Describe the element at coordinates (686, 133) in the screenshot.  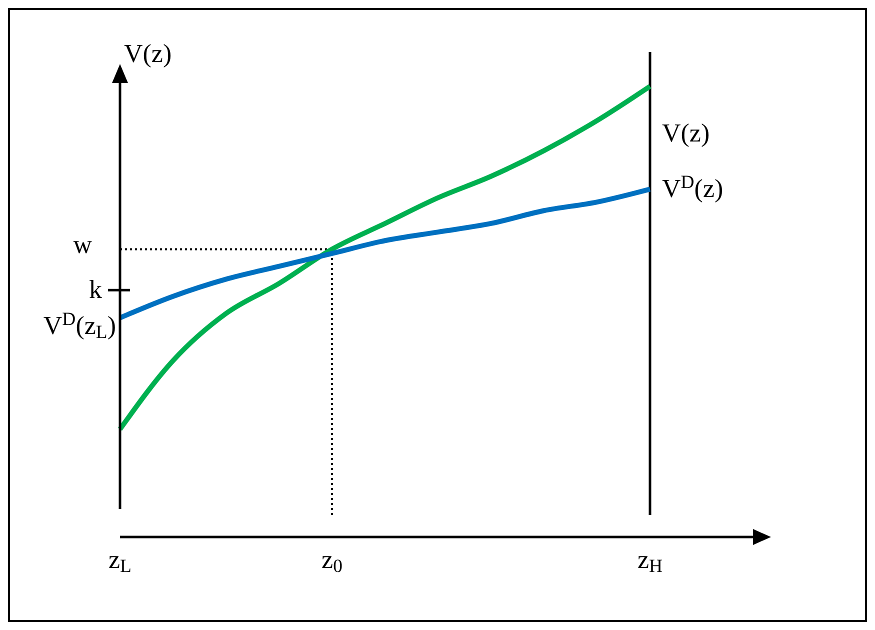
I see `series-label: V(z)` at that location.